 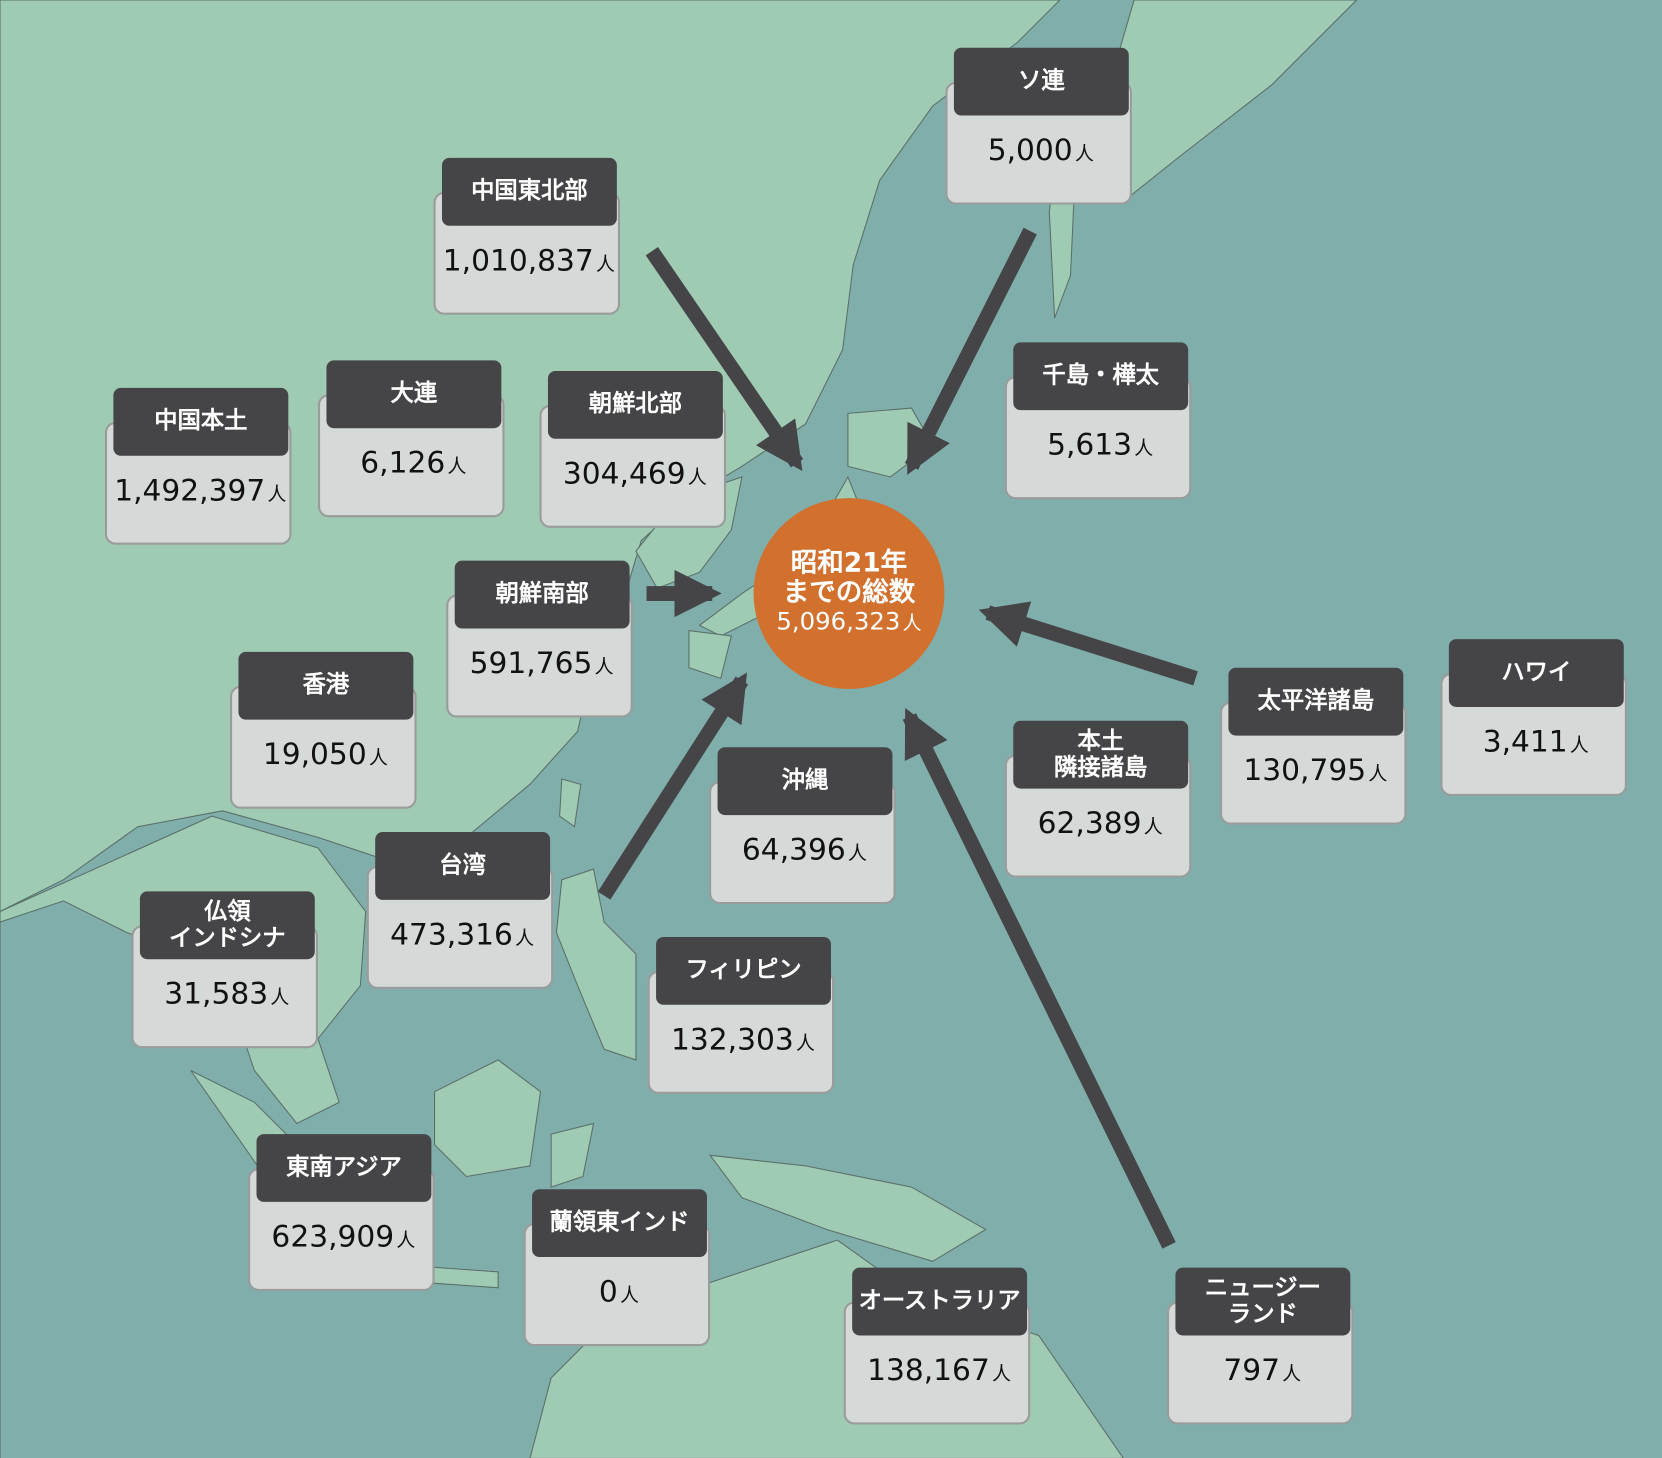 I want to click on arrow-taiwan, so click(x=673, y=786).